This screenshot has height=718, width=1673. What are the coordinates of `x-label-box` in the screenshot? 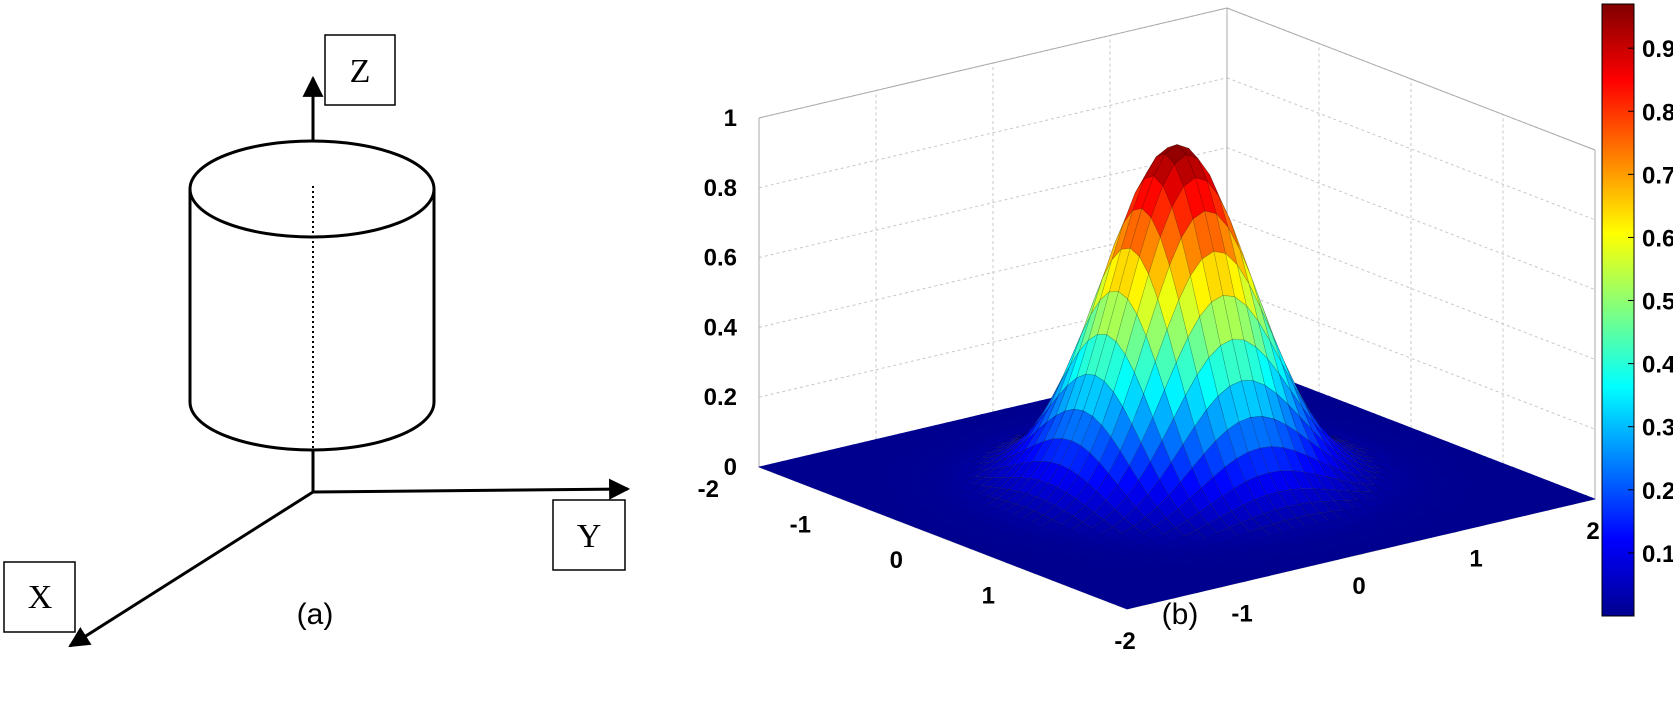 It's located at (39, 597).